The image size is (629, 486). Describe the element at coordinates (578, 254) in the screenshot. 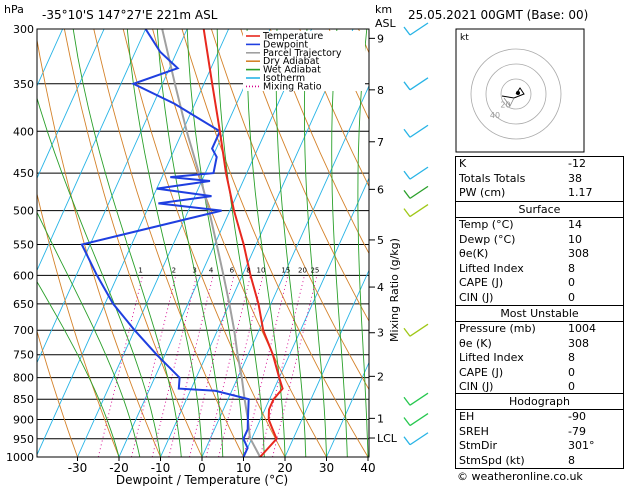

I see `surface-value: 308` at that location.